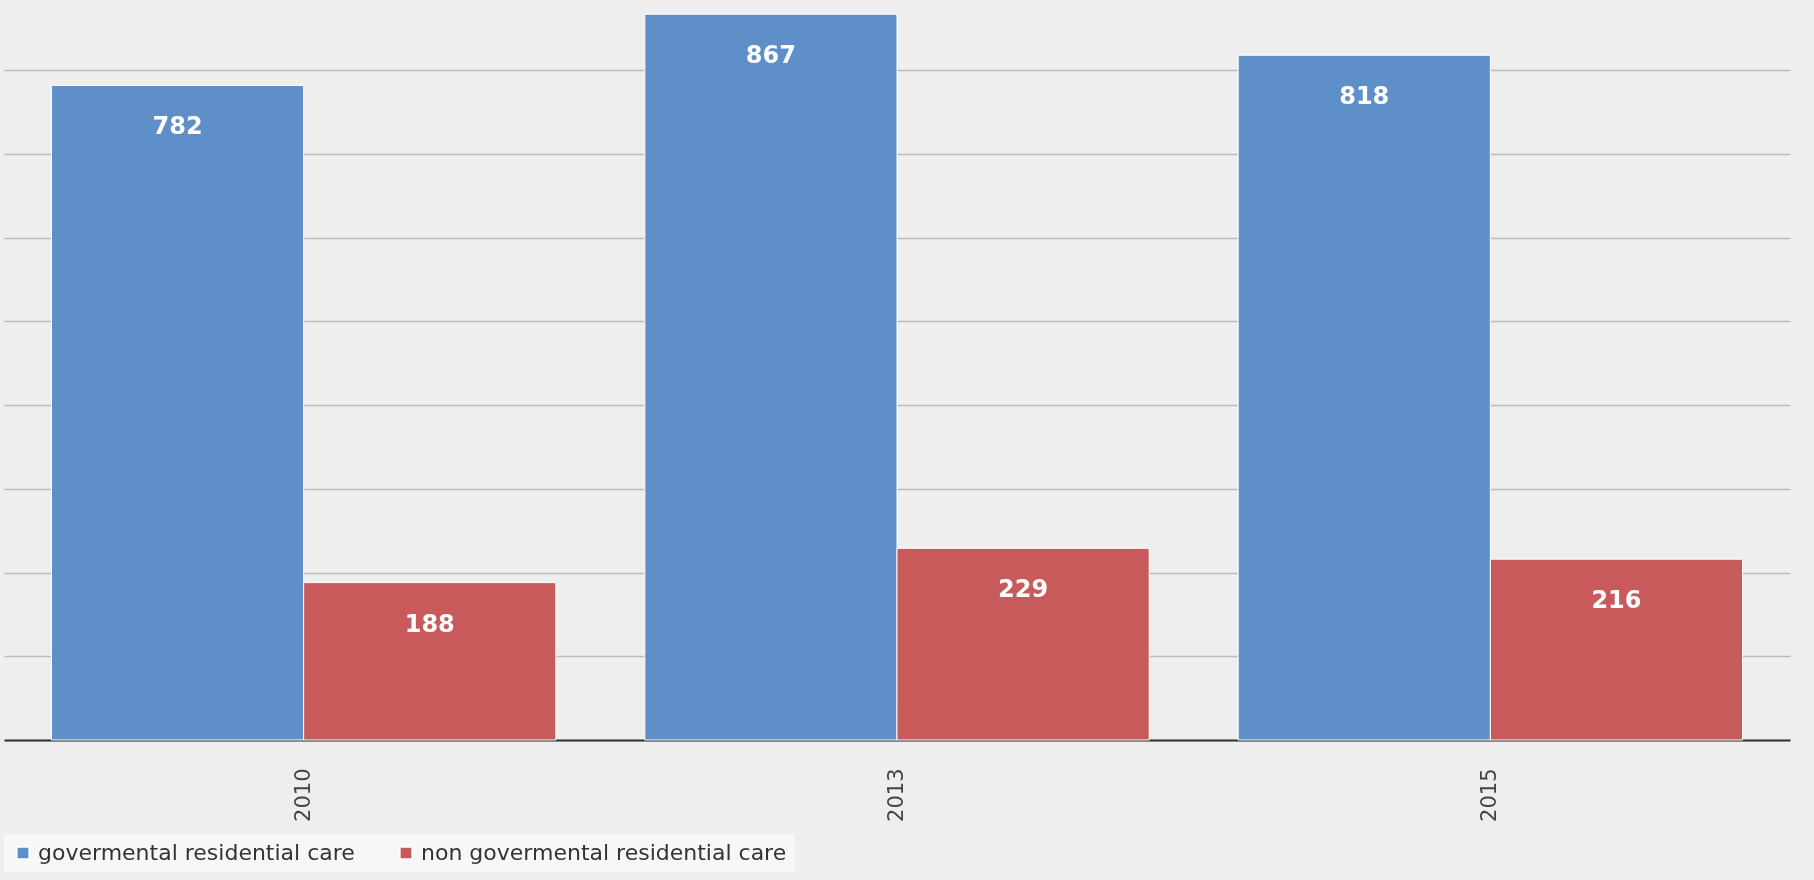 This screenshot has width=1814, height=880. Describe the element at coordinates (177, 126) in the screenshot. I see `data-label: 782` at that location.